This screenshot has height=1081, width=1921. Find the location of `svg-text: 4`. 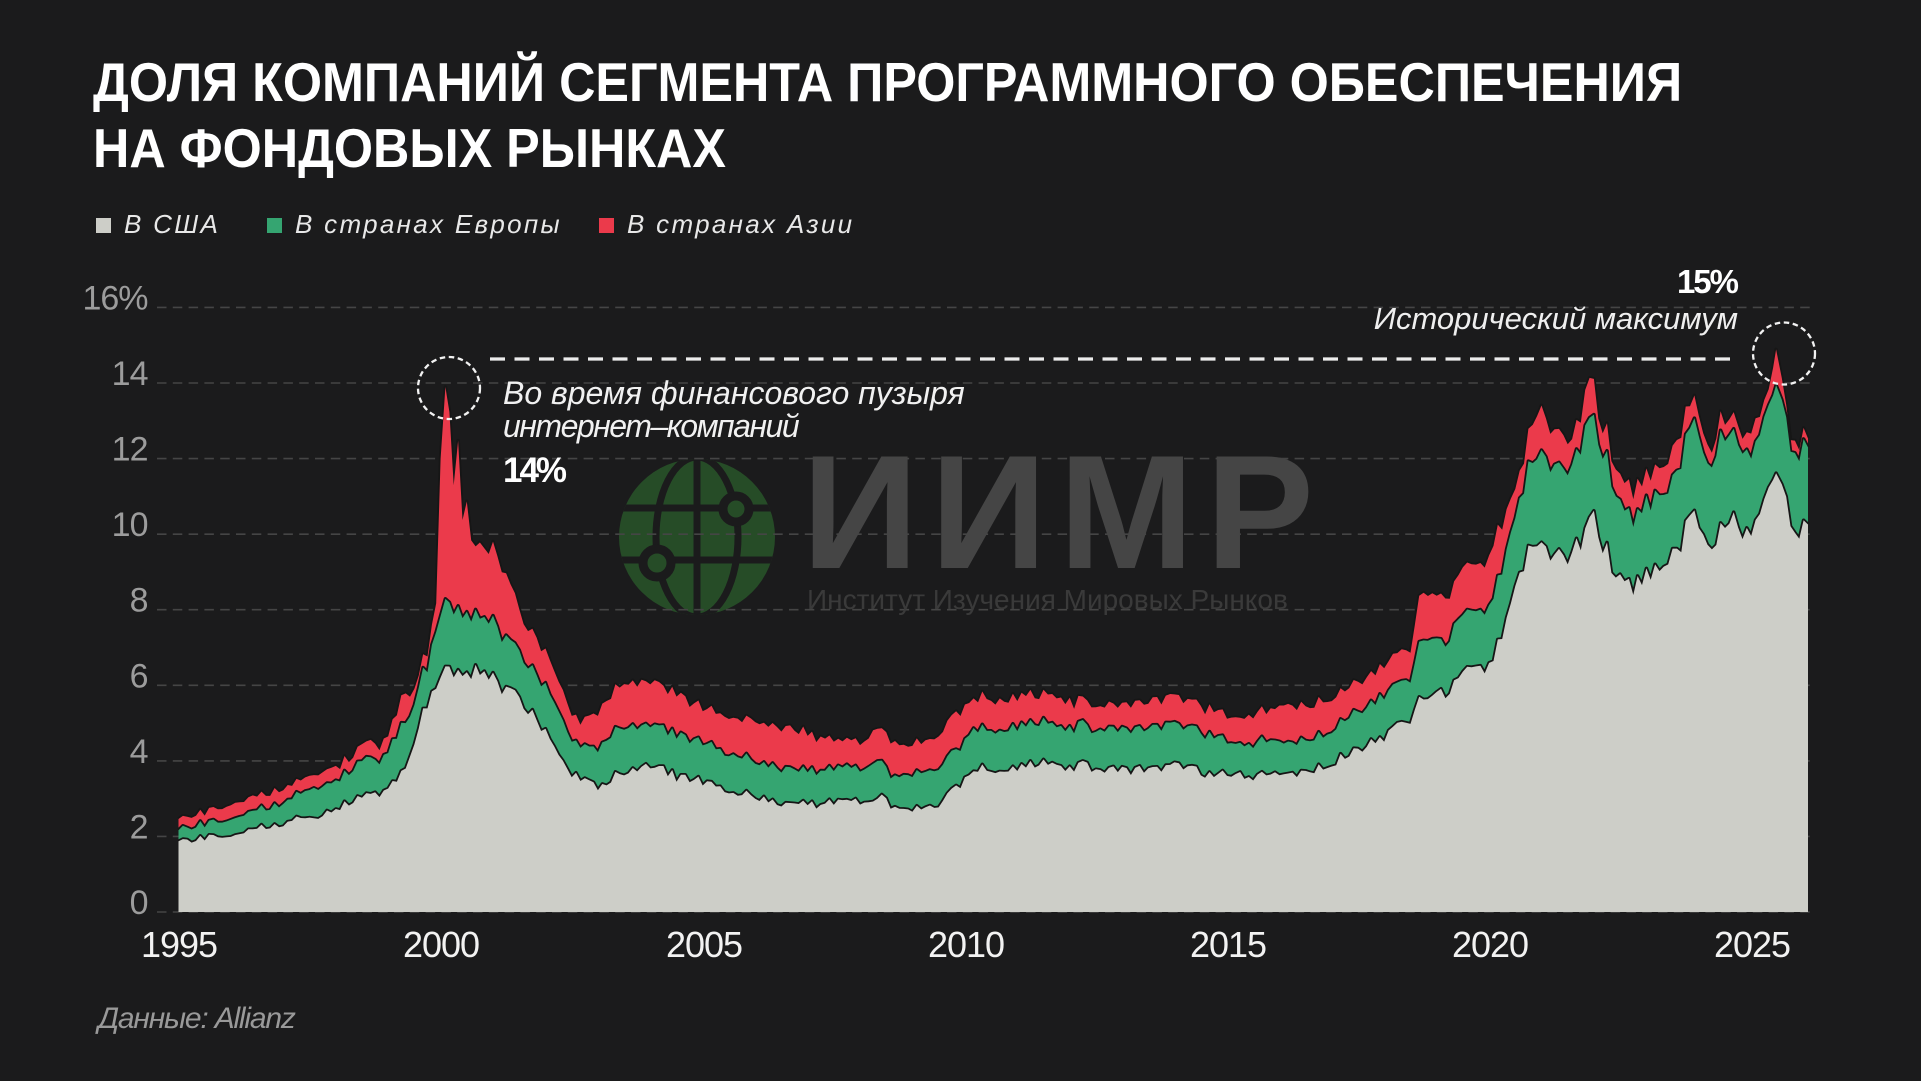

svg-text: 4 is located at coordinates (139, 752).